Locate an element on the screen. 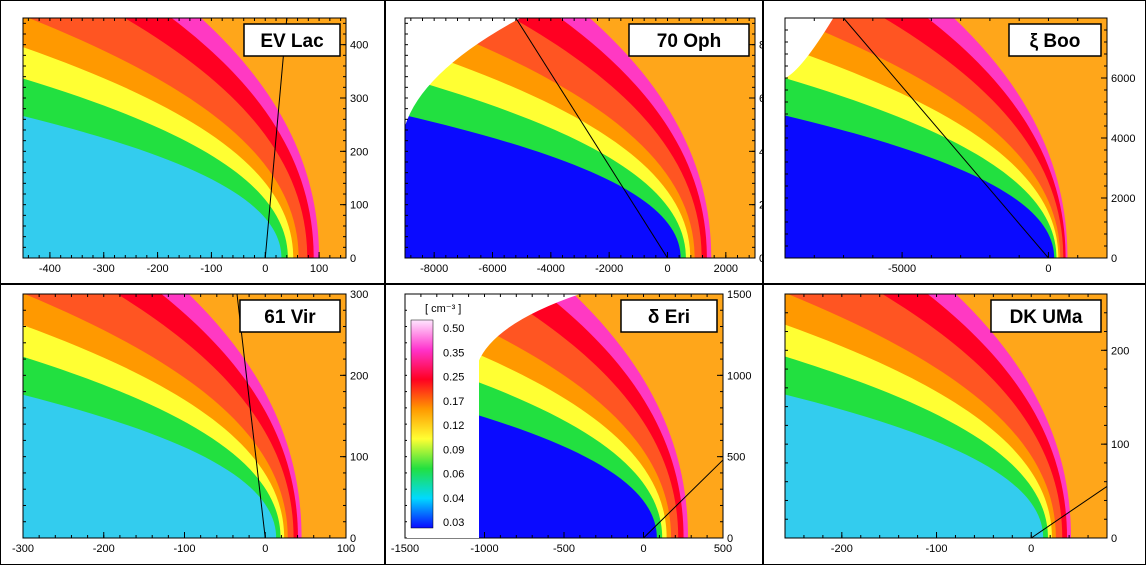 This screenshot has width=1146, height=565. x-tick-label: -1500 is located at coordinates (405, 549).